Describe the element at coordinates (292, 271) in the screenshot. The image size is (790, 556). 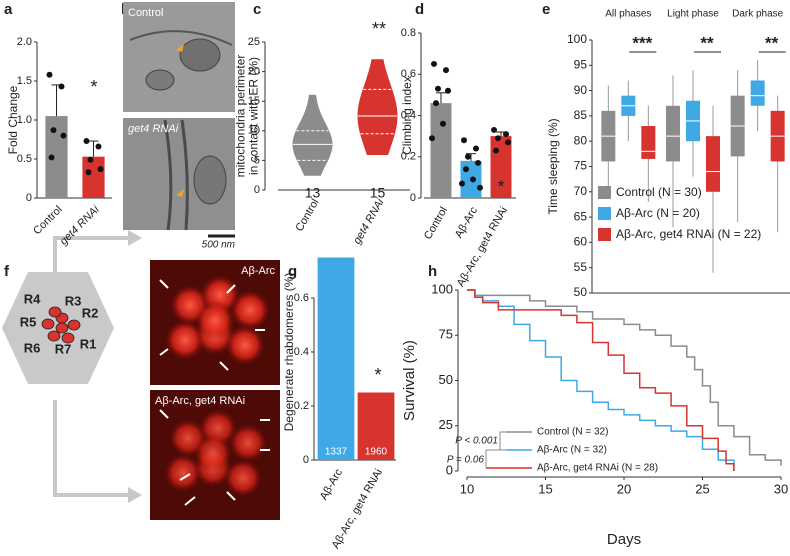
I see `panel-label: g` at that location.